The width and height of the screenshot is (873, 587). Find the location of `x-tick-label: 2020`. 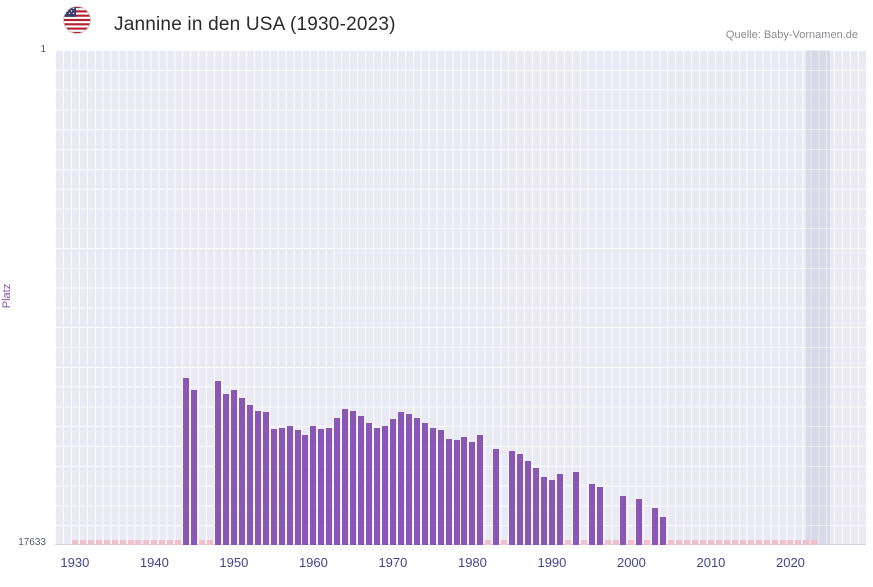

x-tick-label: 2020 is located at coordinates (790, 562).